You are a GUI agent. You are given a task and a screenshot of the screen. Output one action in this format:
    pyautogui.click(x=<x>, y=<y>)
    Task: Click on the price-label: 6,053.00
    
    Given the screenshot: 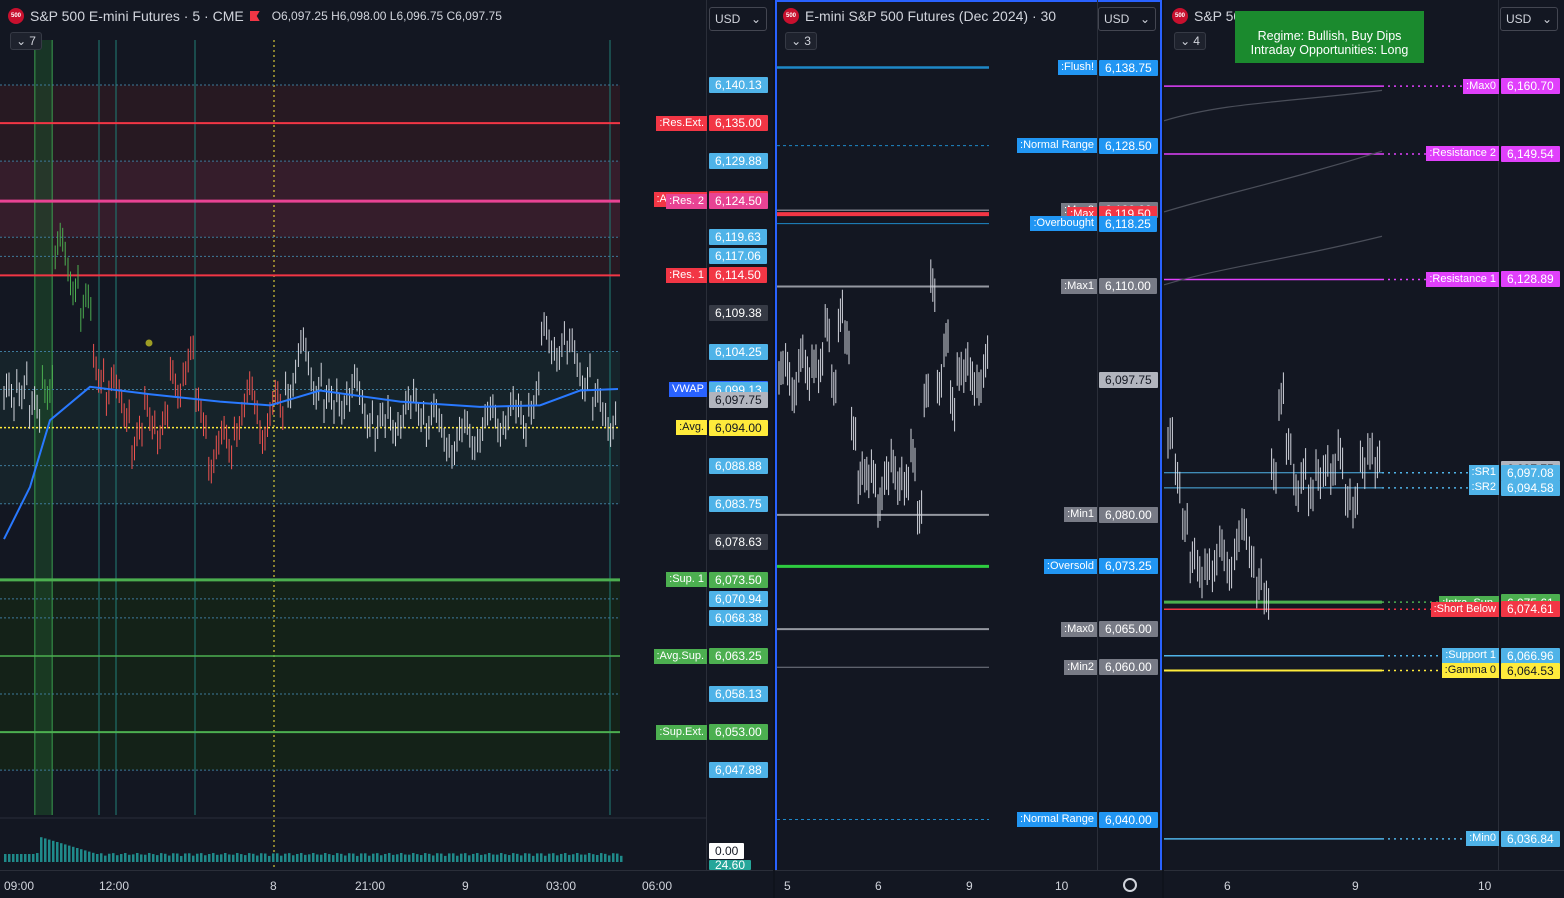 What is the action you would take?
    pyautogui.click(x=738, y=732)
    